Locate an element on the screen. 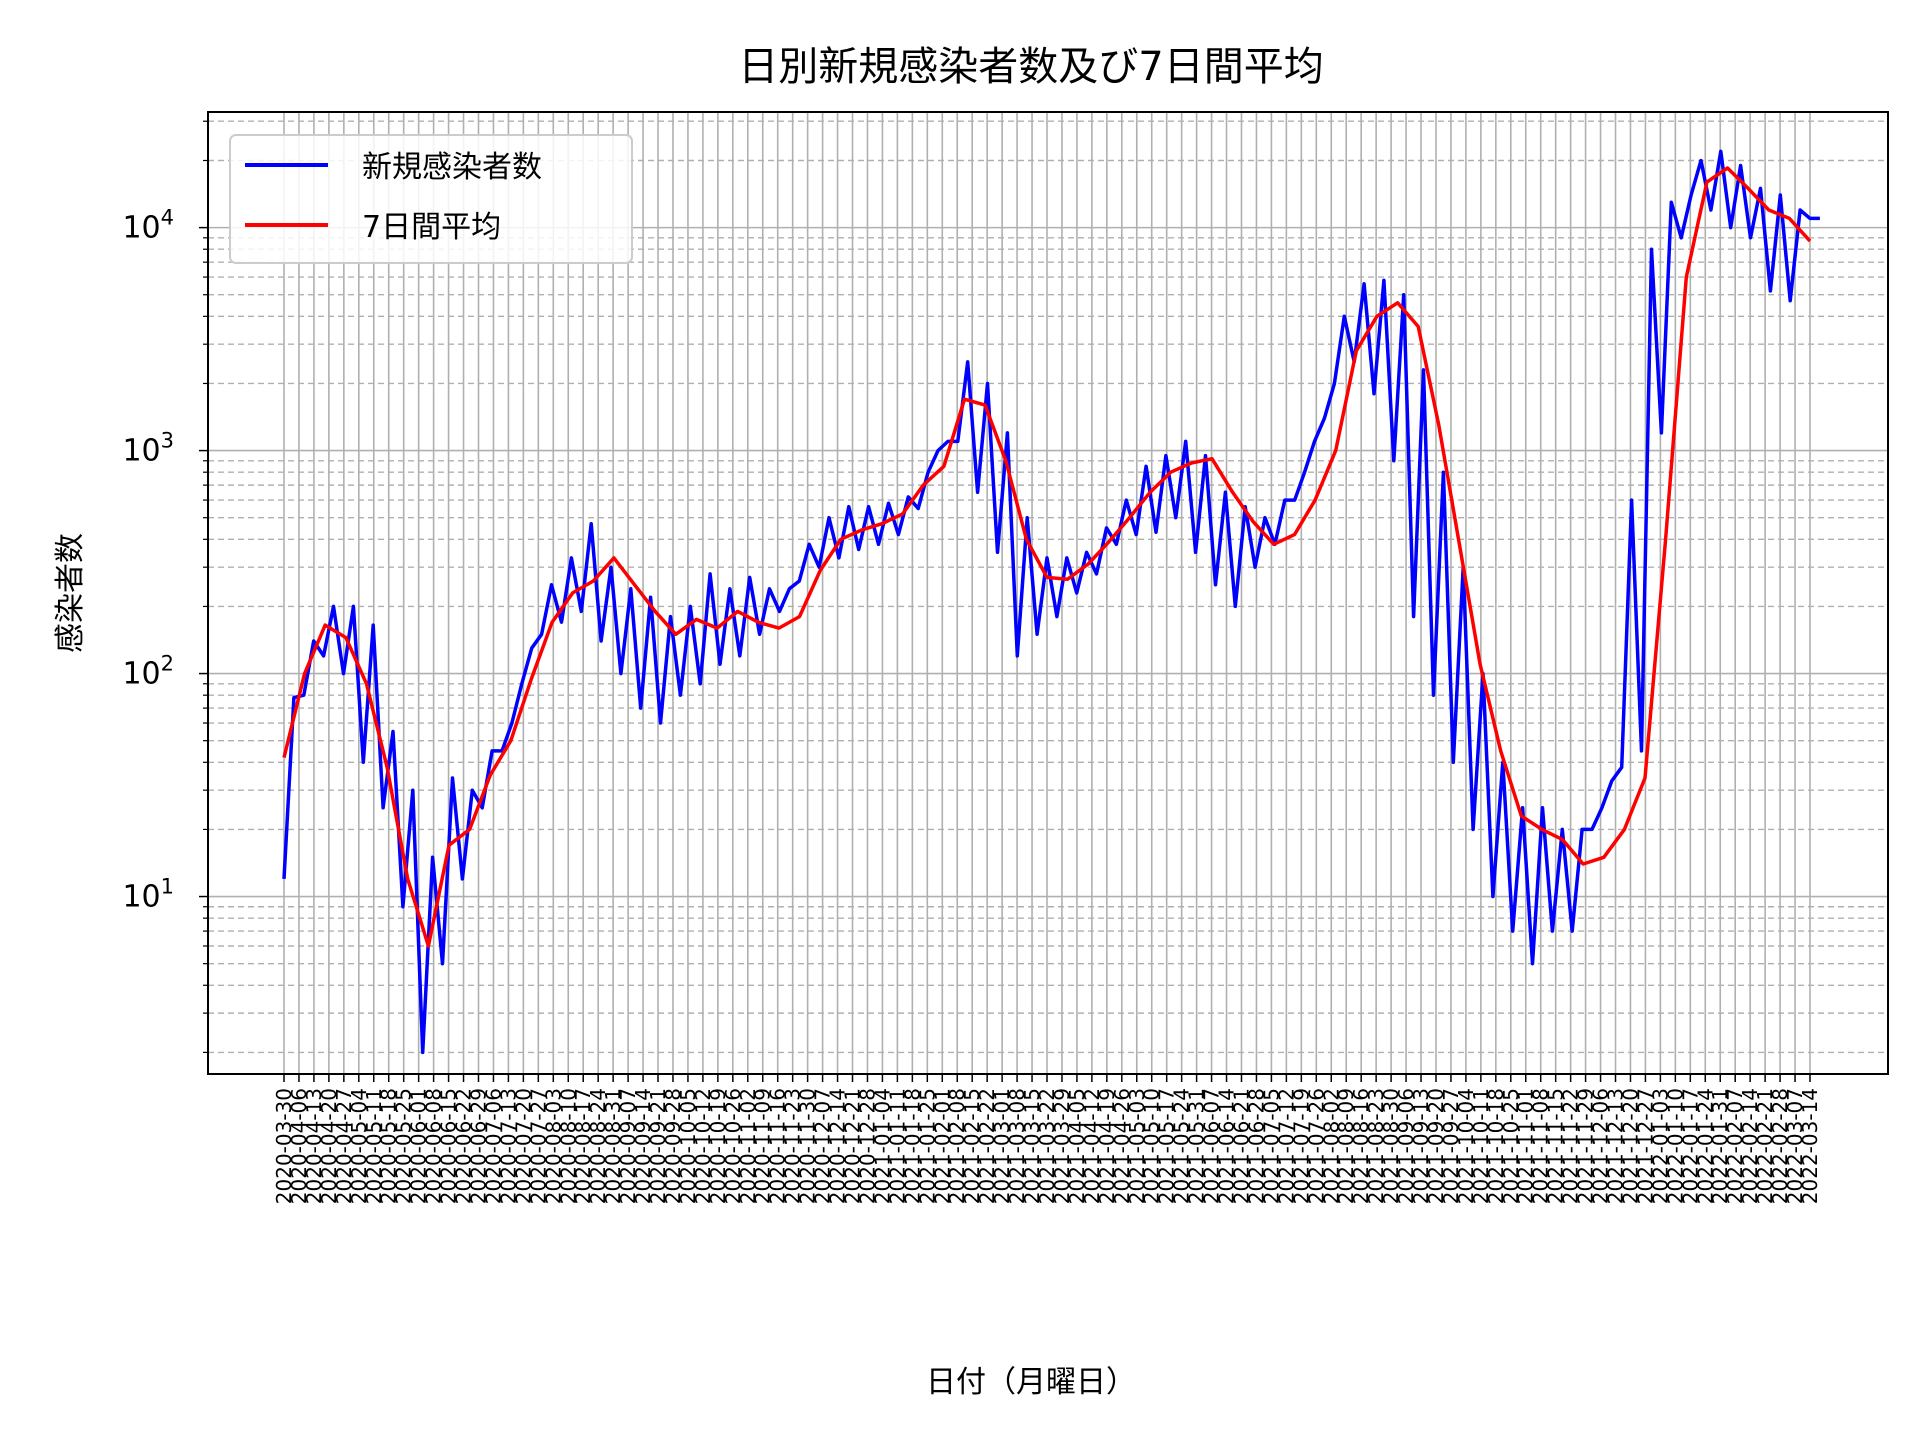 The image size is (1920, 1440). x-tick-label: 2020-08-24 is located at coordinates (598, 1146).